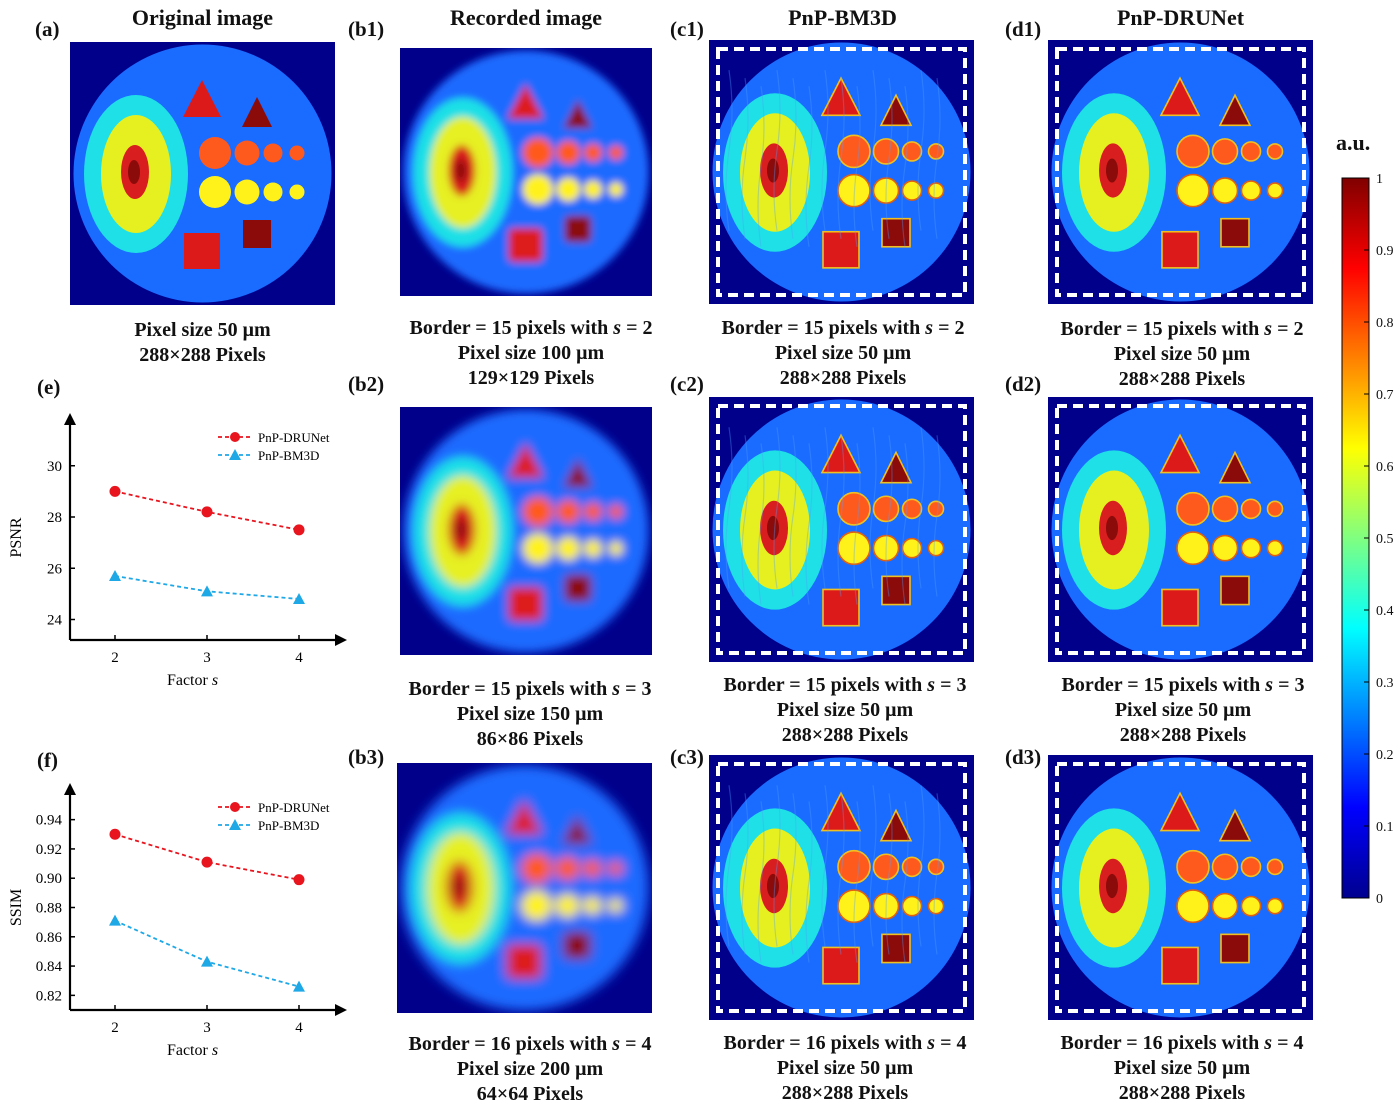 This screenshot has width=1400, height=1107. What do you see at coordinates (49, 850) in the screenshot?
I see `y-tick-label: 0.92` at bounding box center [49, 850].